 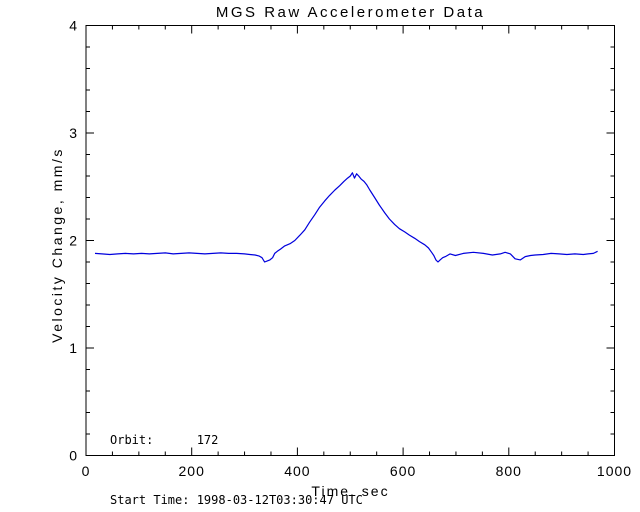 What do you see at coordinates (509, 471) in the screenshot?
I see `x-tick-label: 800` at bounding box center [509, 471].